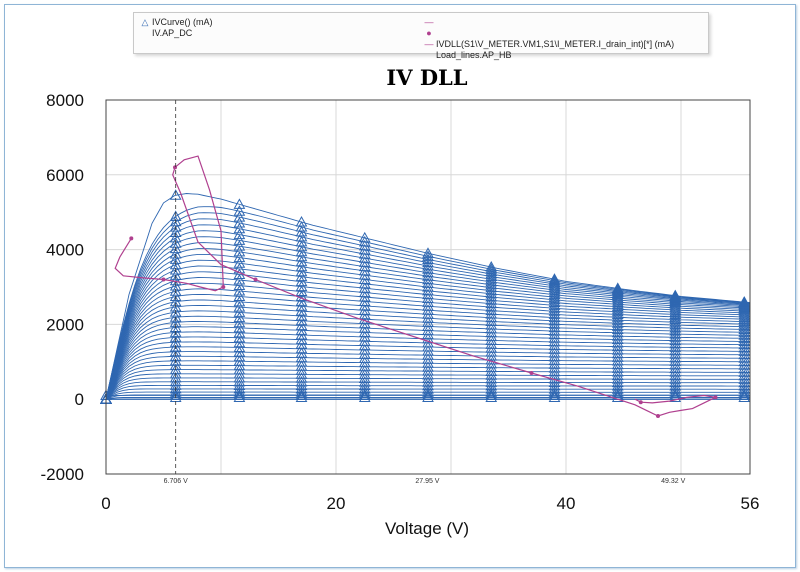 The height and width of the screenshot is (572, 800). Describe the element at coordinates (65, 100) in the screenshot. I see `y-tick-label: 8000` at that location.